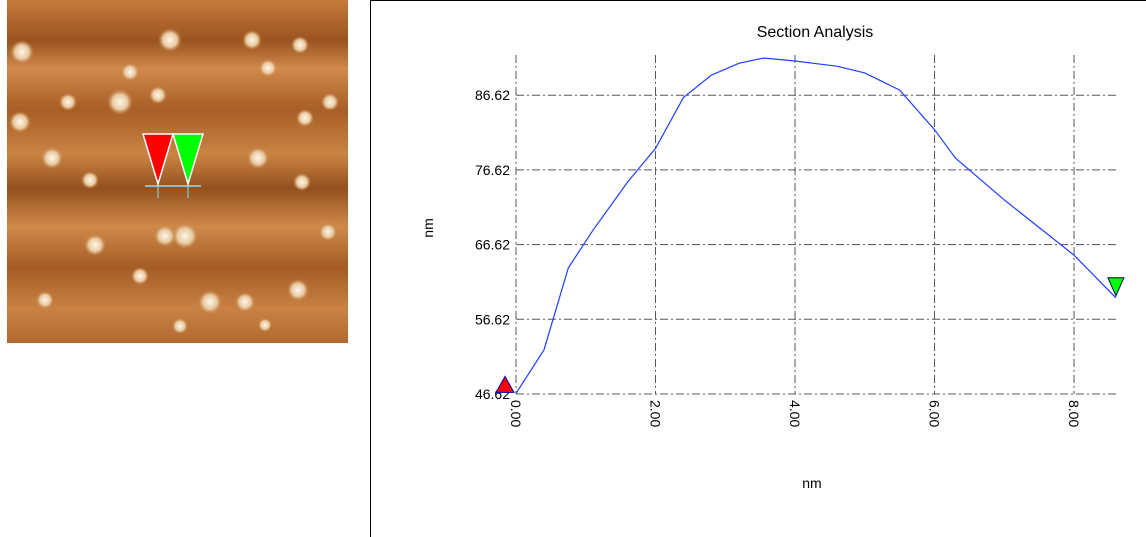  Describe the element at coordinates (656, 413) in the screenshot. I see `x-tick-label: 2.00` at that location.